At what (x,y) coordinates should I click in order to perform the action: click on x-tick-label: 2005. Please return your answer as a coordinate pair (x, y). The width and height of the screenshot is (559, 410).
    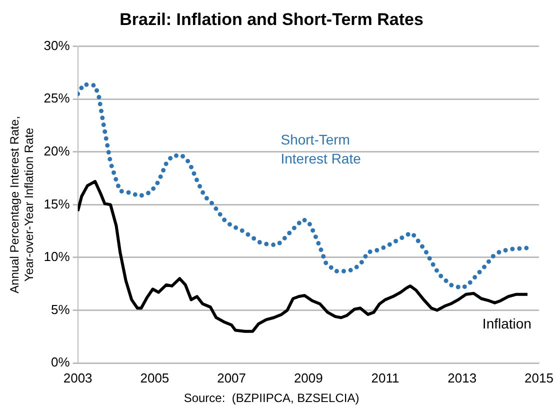
    Looking at the image, I should click on (155, 378).